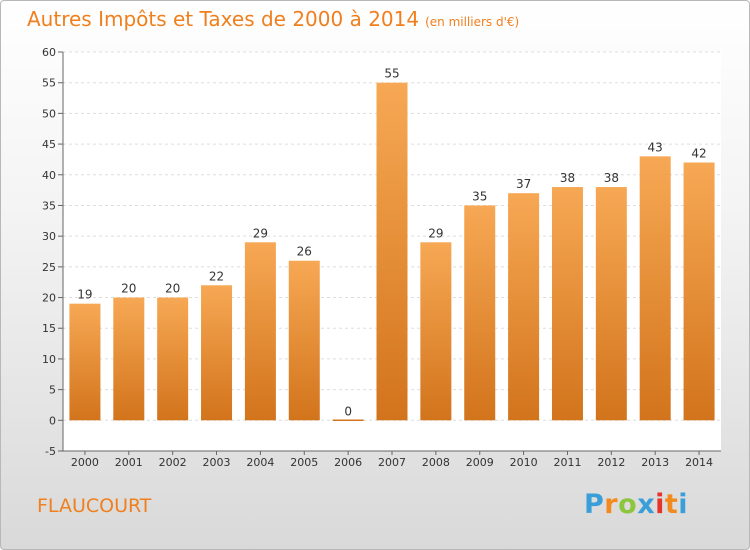 Image resolution: width=750 pixels, height=550 pixels. What do you see at coordinates (304, 252) in the screenshot?
I see `data-label: 26` at bounding box center [304, 252].